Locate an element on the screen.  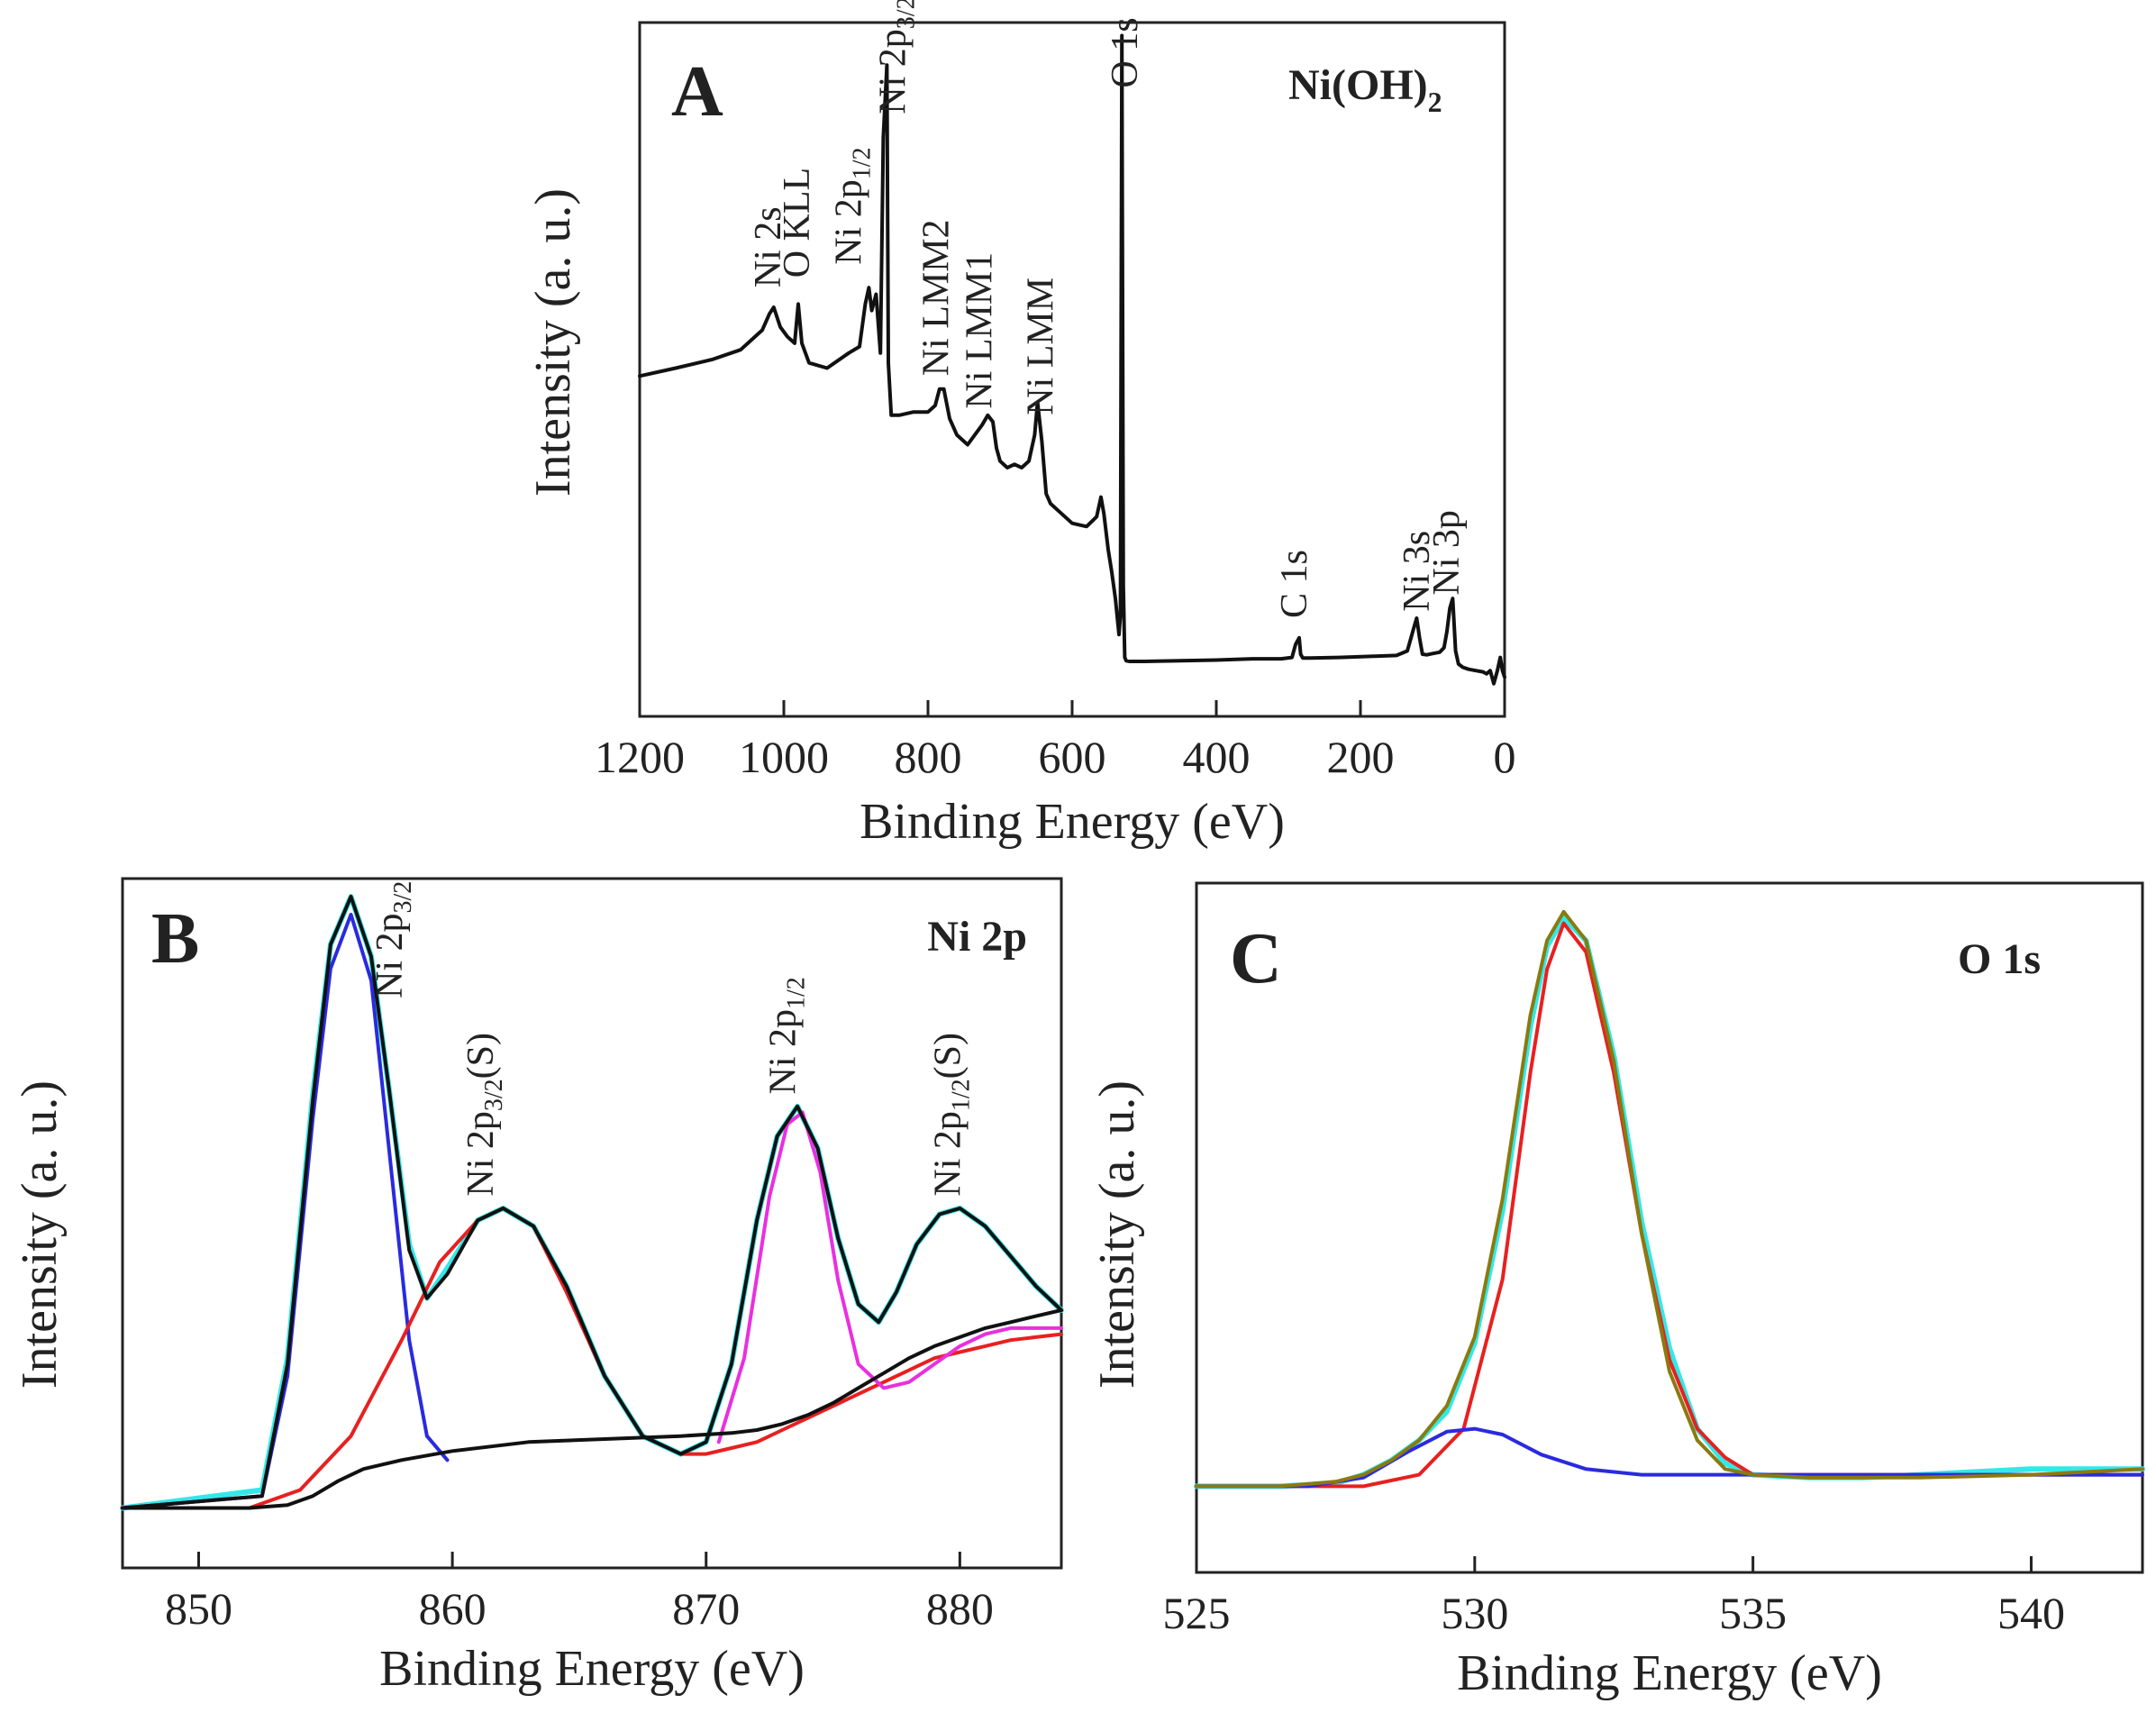
panel-a-peak-label: Ni 2s is located at coordinates (768, 246).